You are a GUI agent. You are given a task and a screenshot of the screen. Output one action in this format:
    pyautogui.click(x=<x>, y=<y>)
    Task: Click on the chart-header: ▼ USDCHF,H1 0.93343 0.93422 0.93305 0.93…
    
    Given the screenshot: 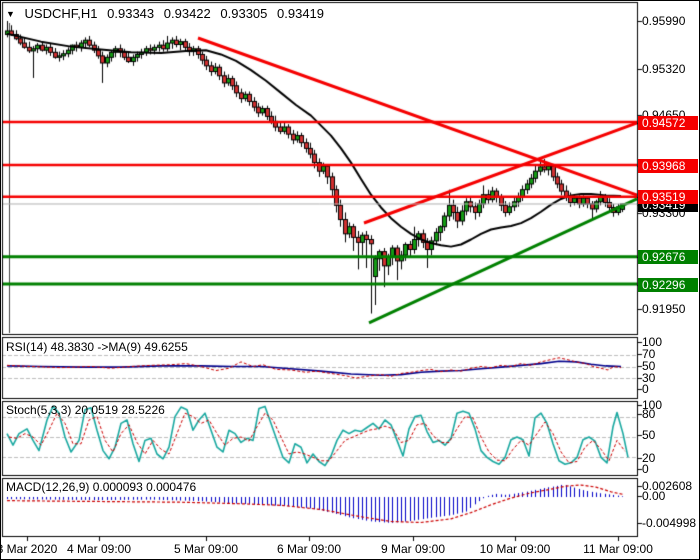 What is the action you would take?
    pyautogui.click(x=168, y=13)
    